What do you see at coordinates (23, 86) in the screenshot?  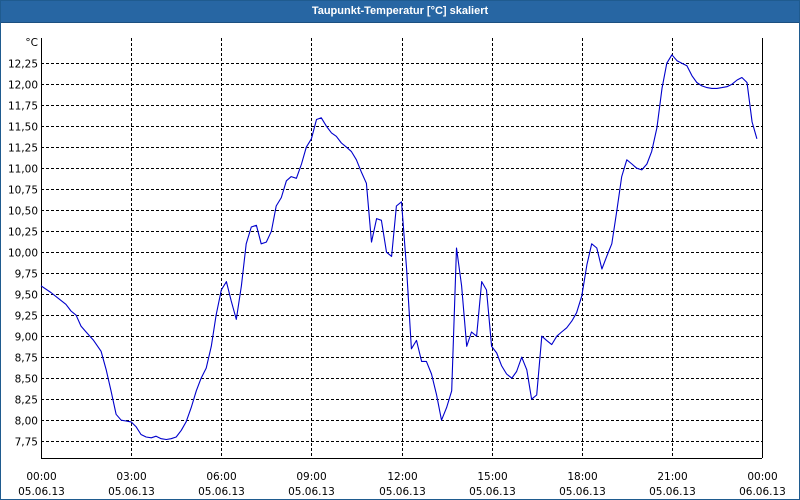 I see `y-tick-label: 12,00` at bounding box center [23, 86].